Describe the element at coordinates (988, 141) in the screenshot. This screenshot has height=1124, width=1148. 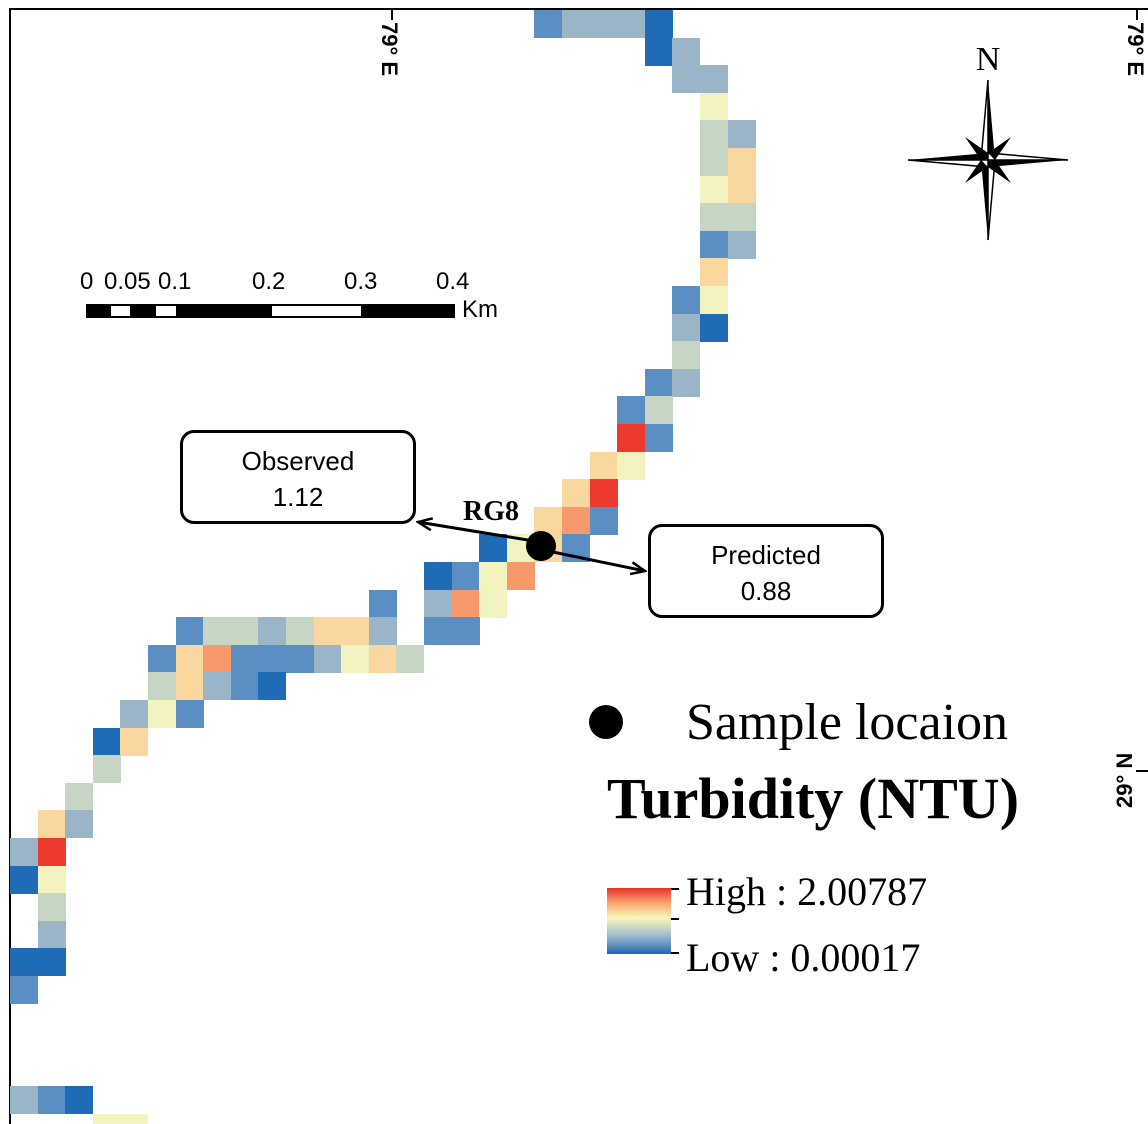
I see `north-arrow-icon: N` at that location.